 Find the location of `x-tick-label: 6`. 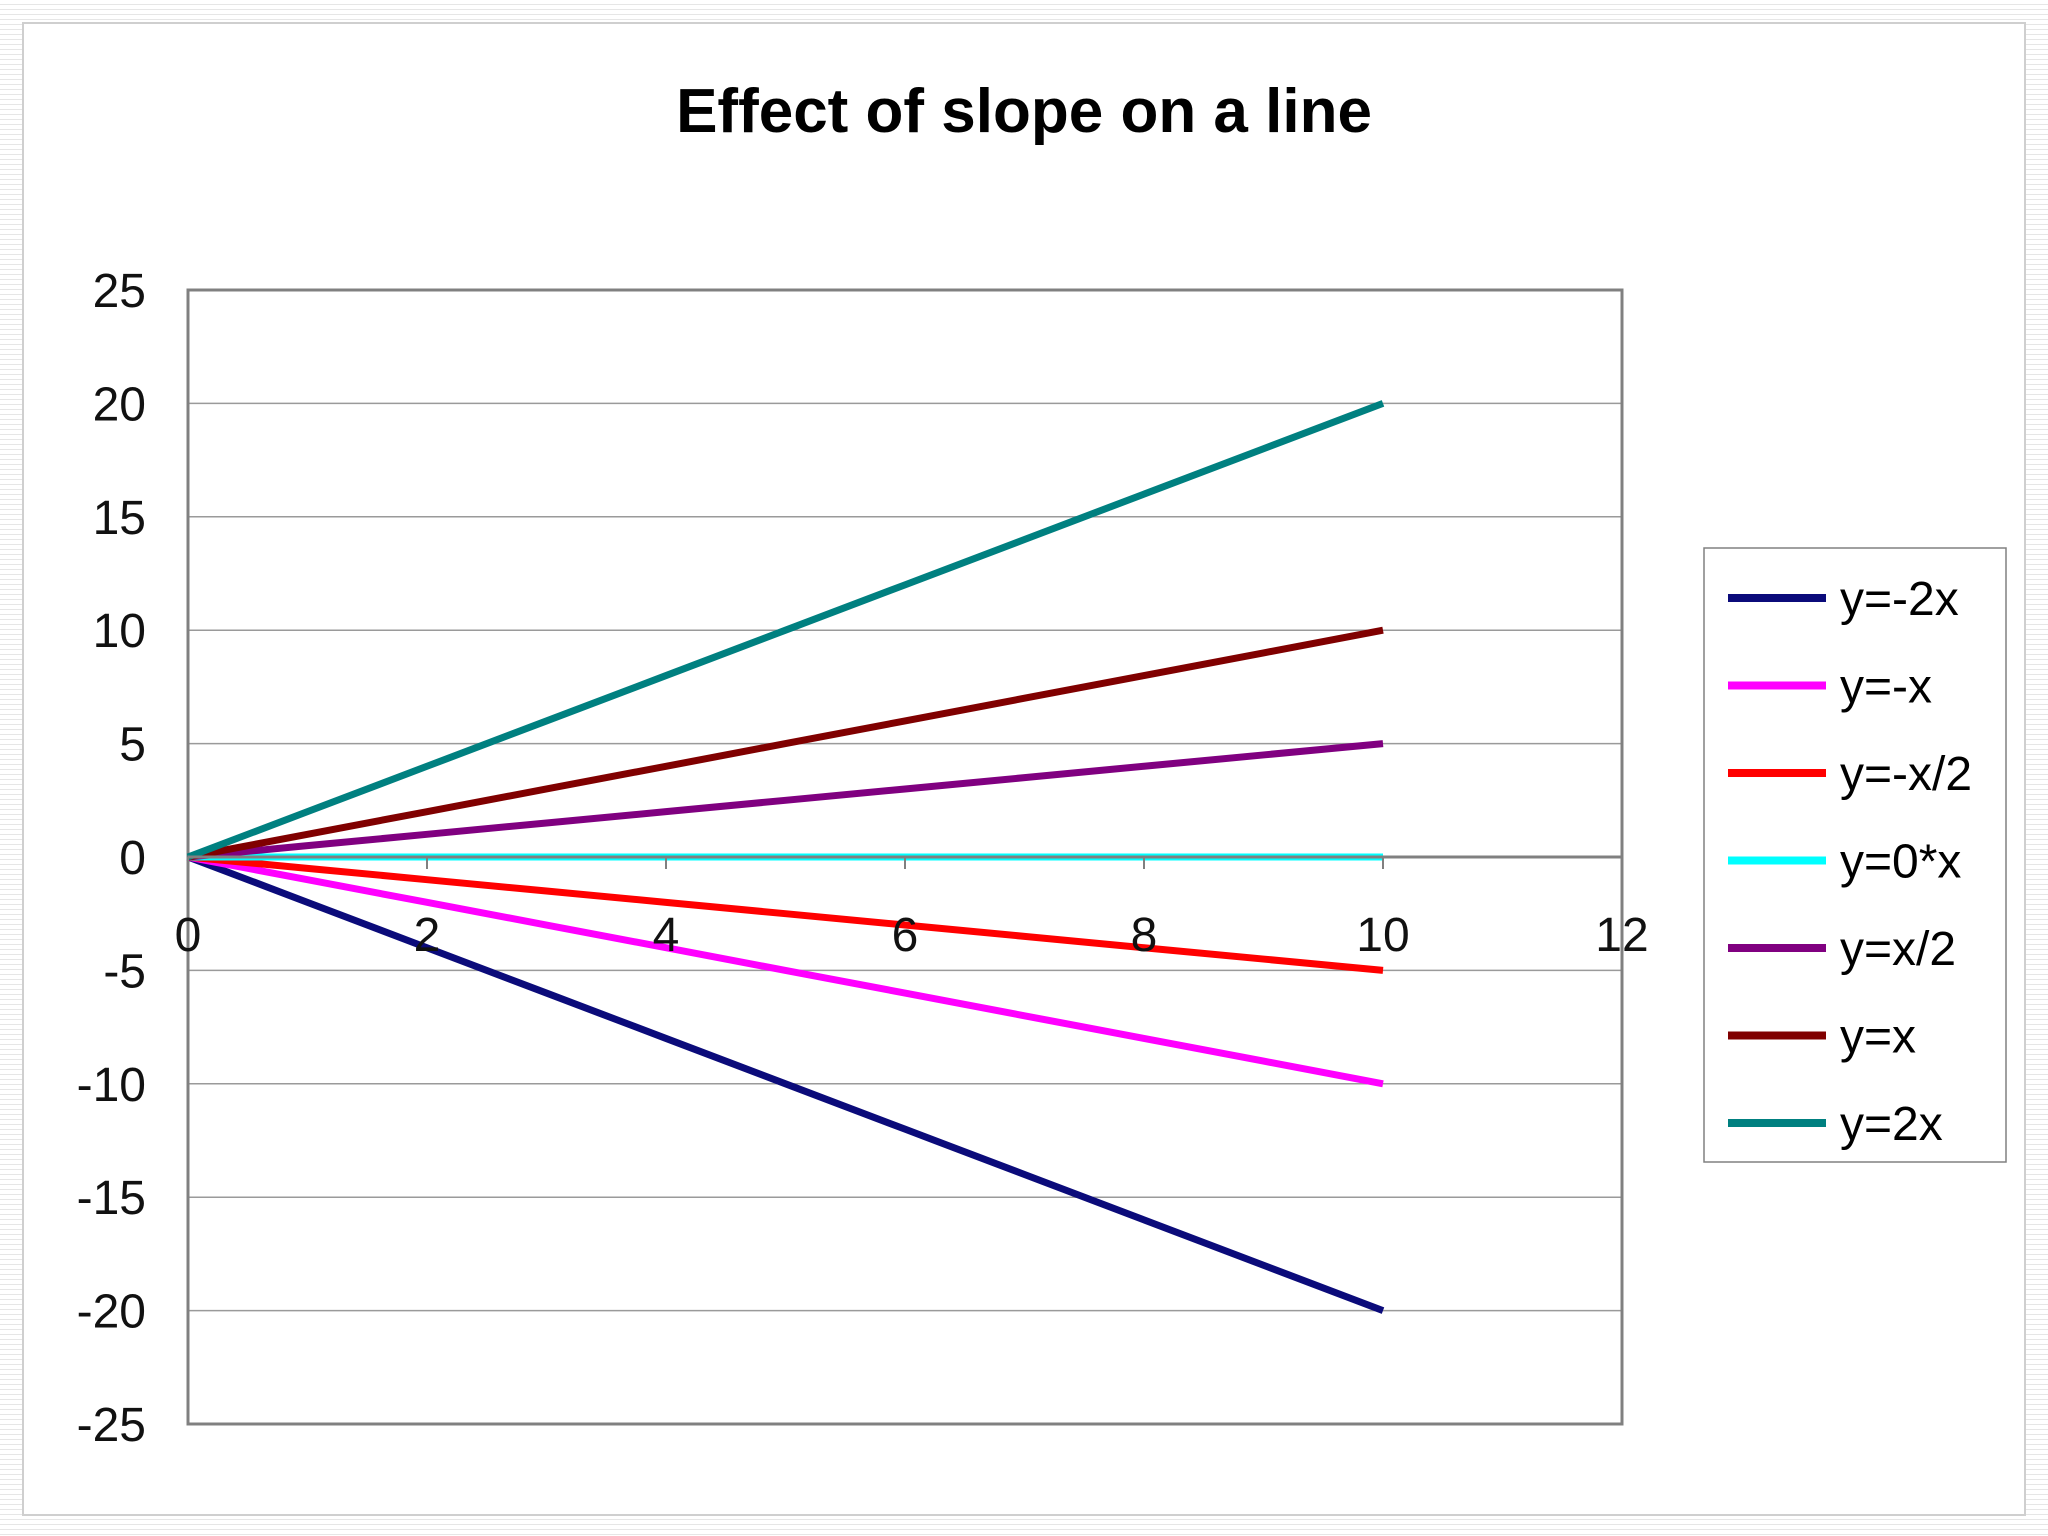

x-tick-label: 6 is located at coordinates (905, 935).